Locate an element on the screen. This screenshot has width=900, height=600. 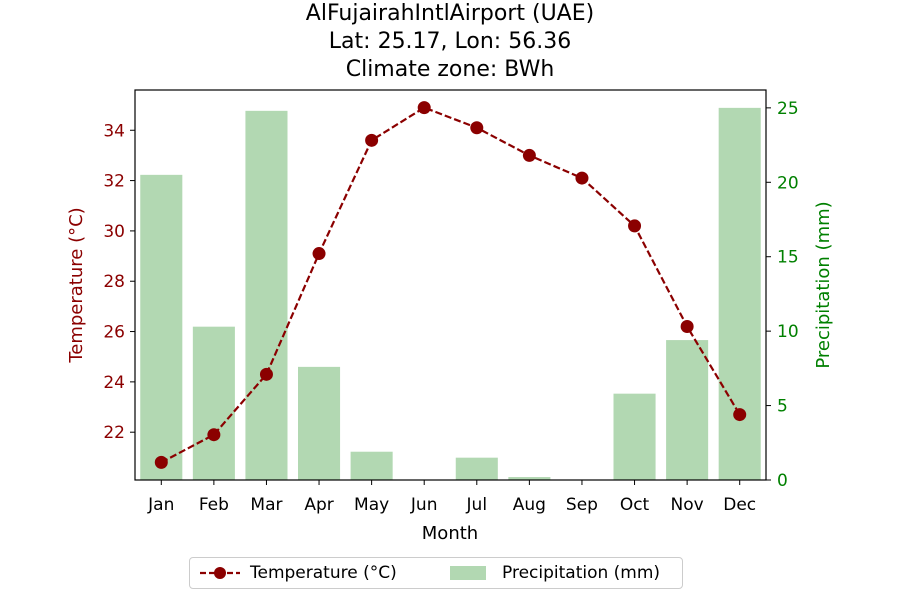
temperature-point-jun is located at coordinates (424, 108).